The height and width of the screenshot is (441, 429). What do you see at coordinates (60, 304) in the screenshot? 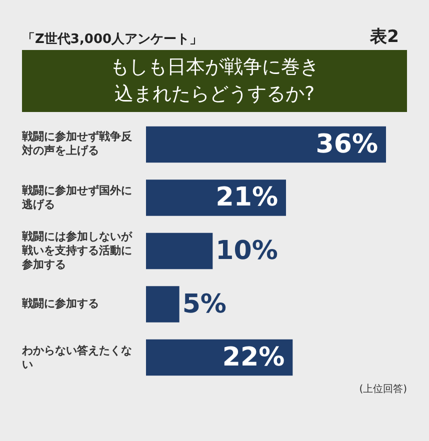
I see `y-tick-label: 戦闘に参加する` at bounding box center [60, 304].